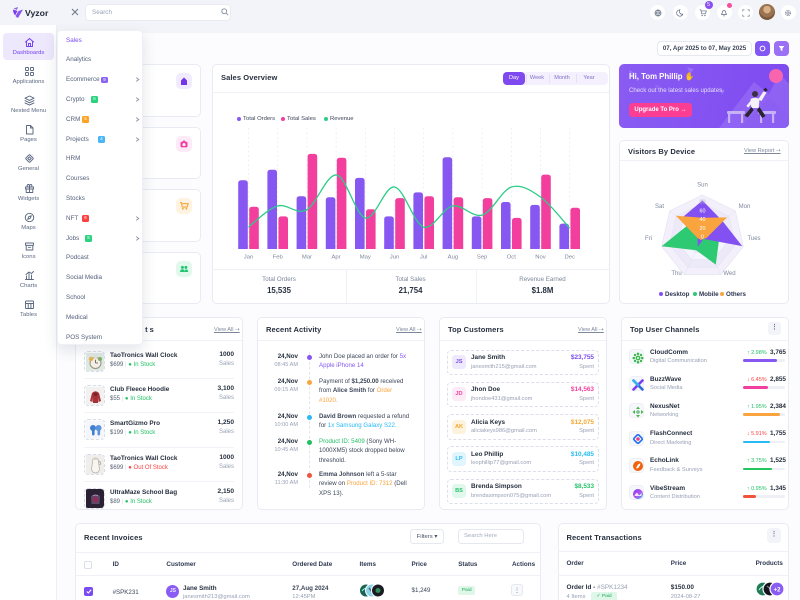 The width and height of the screenshot is (800, 600). What do you see at coordinates (248, 258) in the screenshot?
I see `svg-text: Jan` at bounding box center [248, 258].